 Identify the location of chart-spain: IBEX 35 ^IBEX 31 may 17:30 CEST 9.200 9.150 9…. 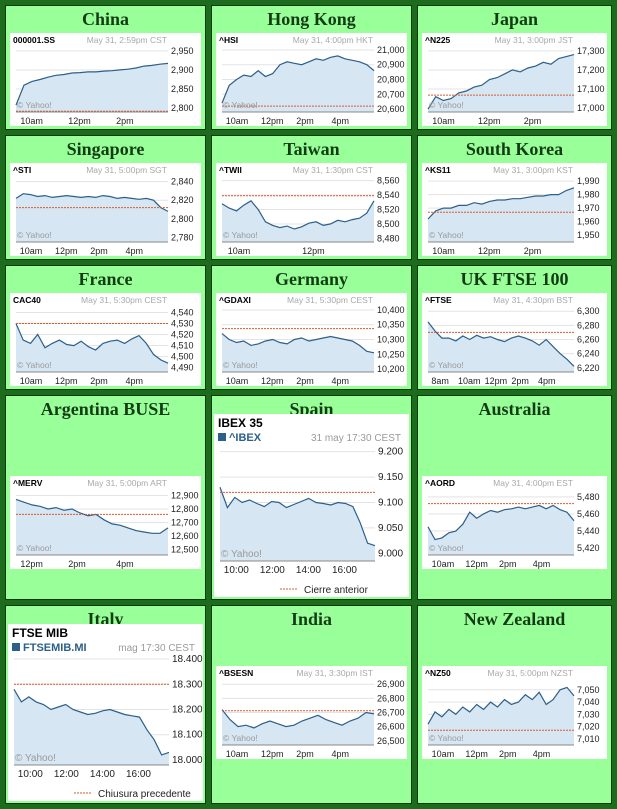
(311, 505).